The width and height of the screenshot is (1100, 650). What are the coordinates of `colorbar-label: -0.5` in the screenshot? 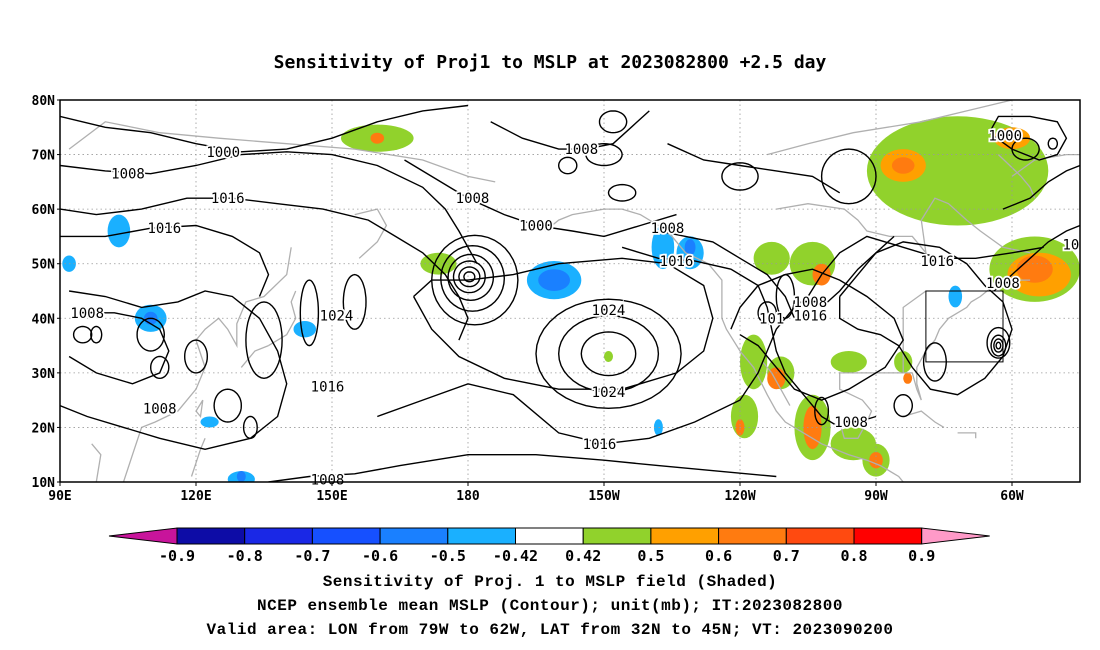 It's located at (448, 556).